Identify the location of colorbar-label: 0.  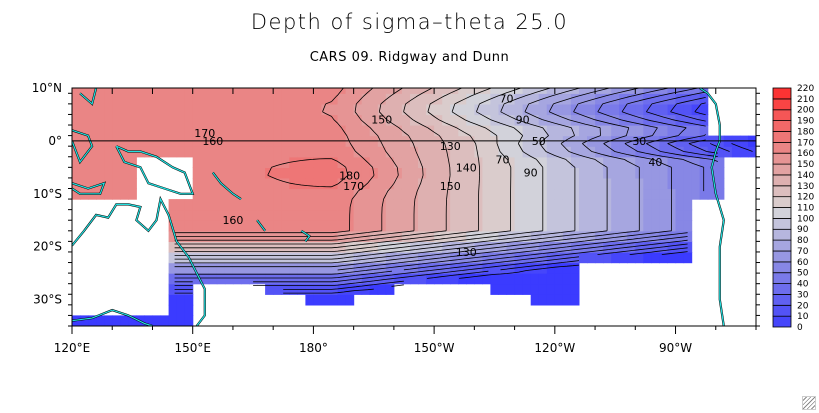
(800, 328).